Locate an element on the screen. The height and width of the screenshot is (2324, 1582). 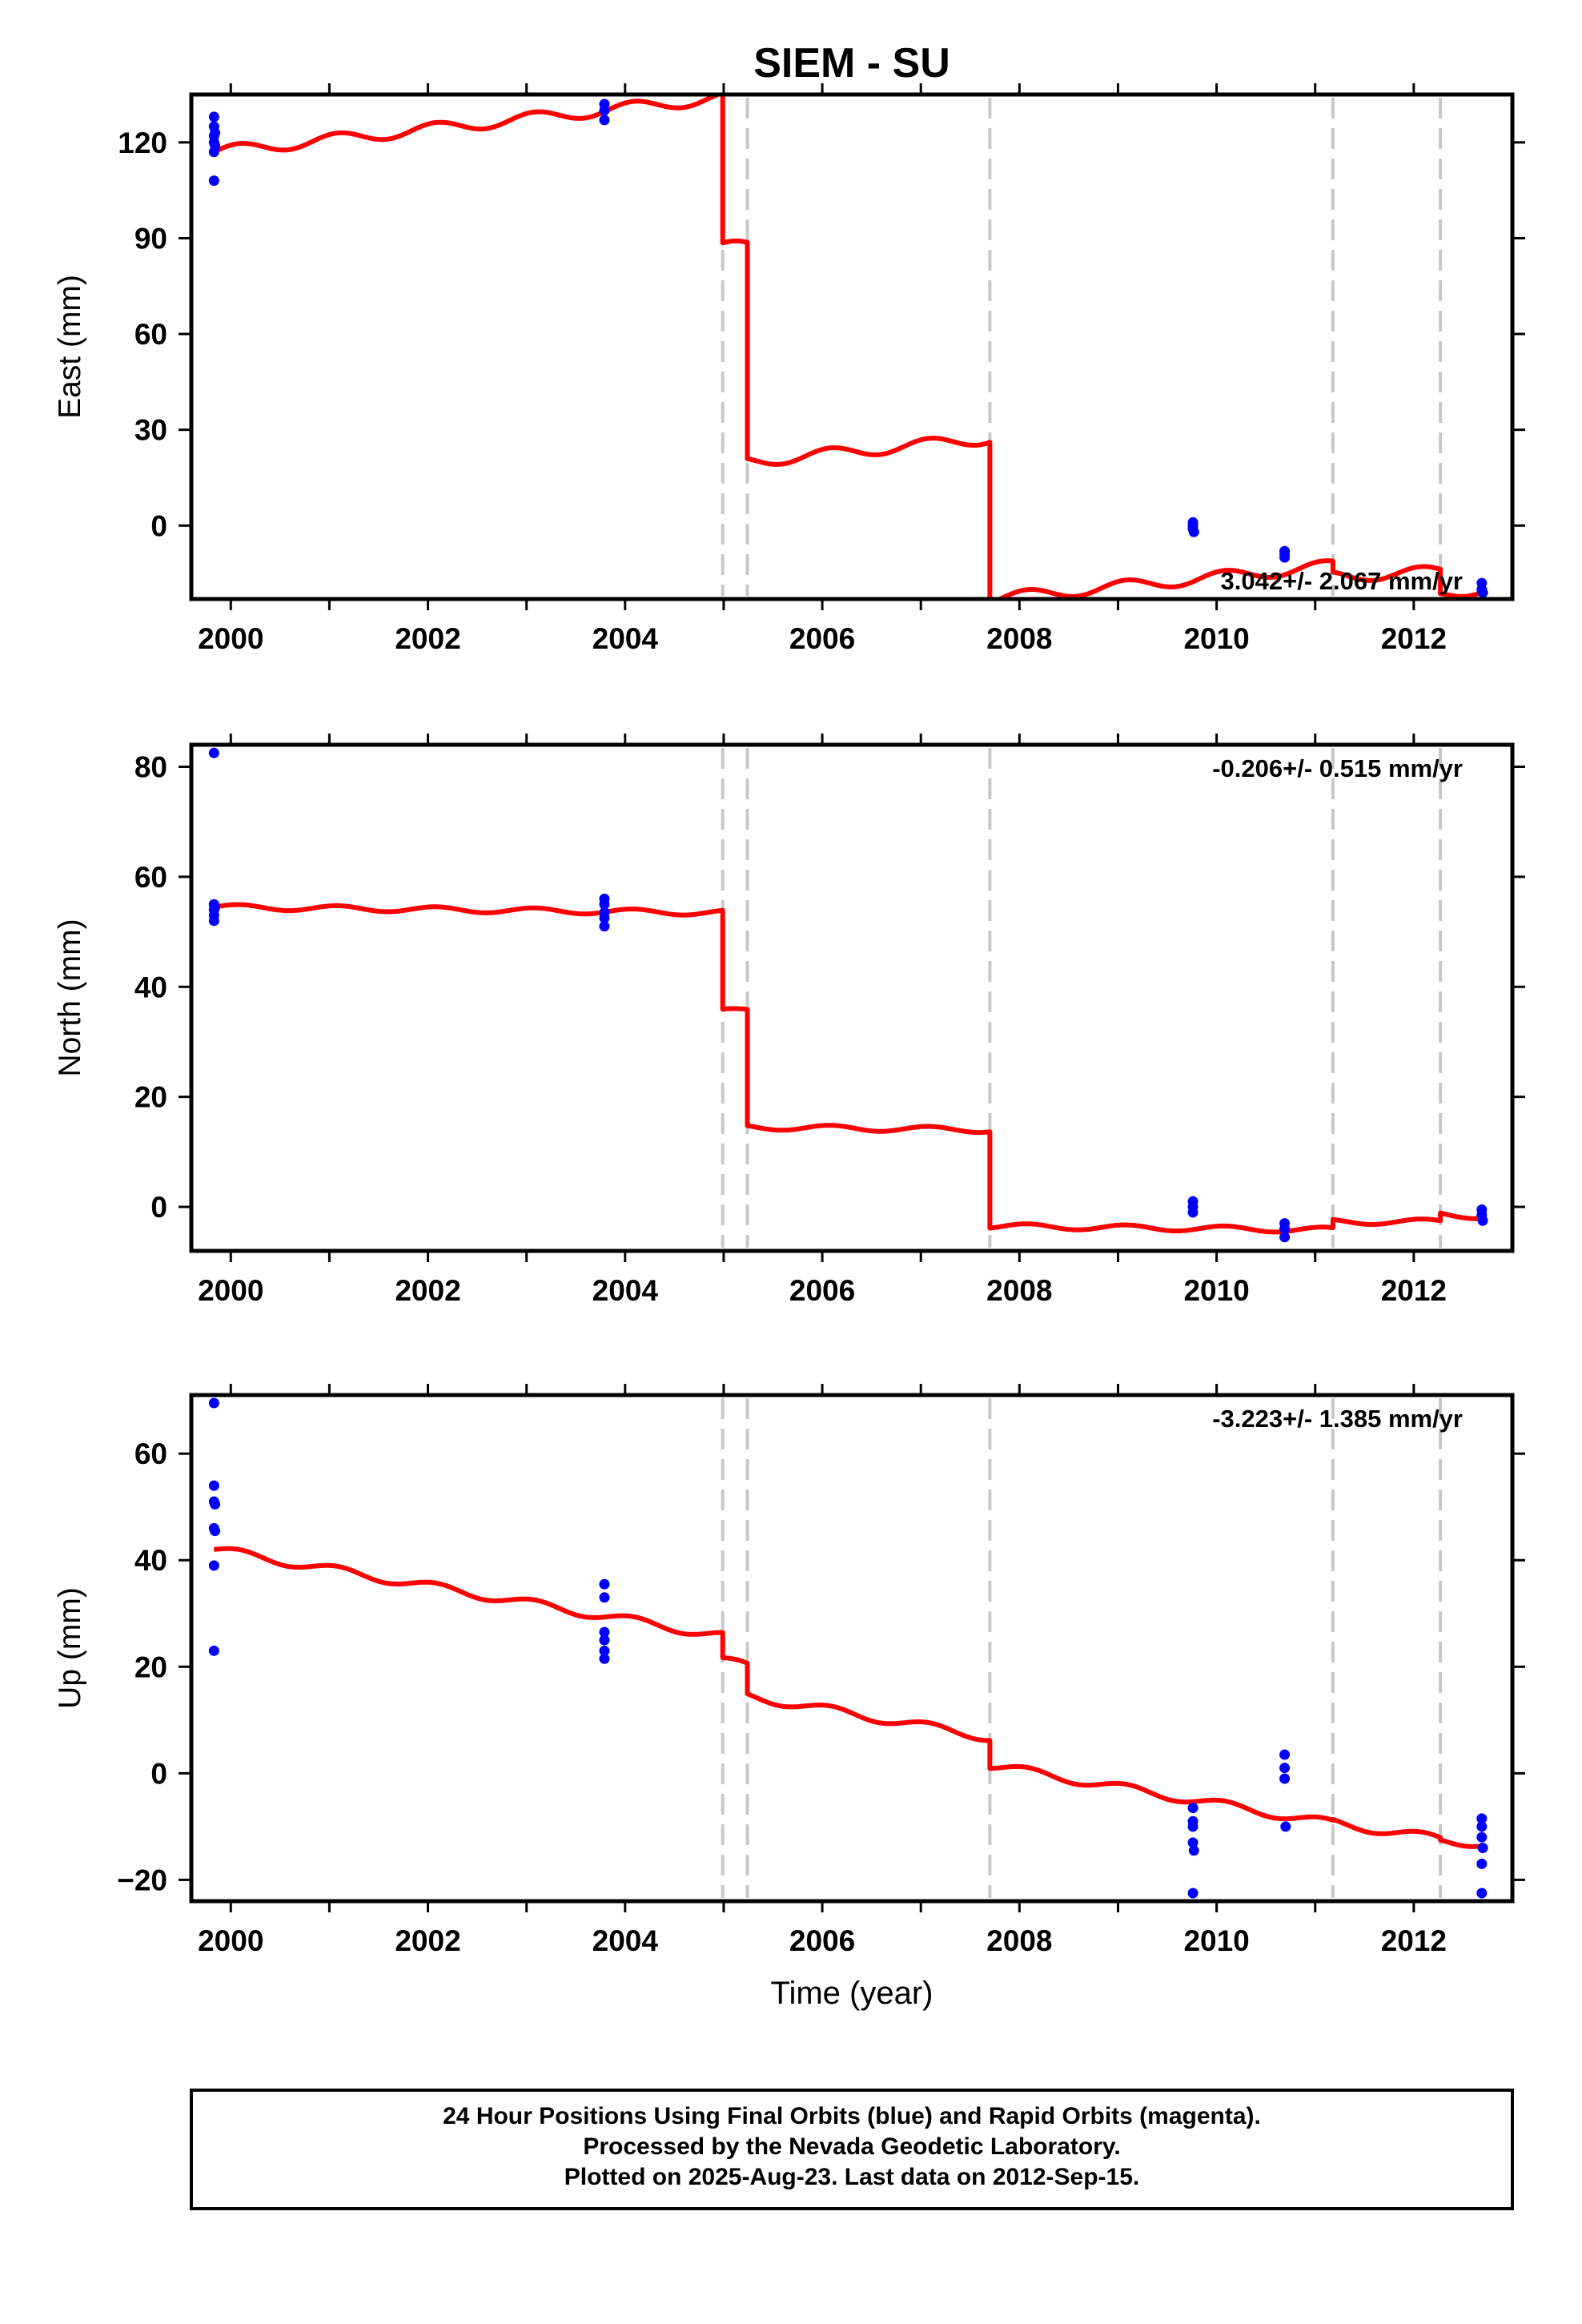
y-axis-label: Up (mm) is located at coordinates (70, 1648).